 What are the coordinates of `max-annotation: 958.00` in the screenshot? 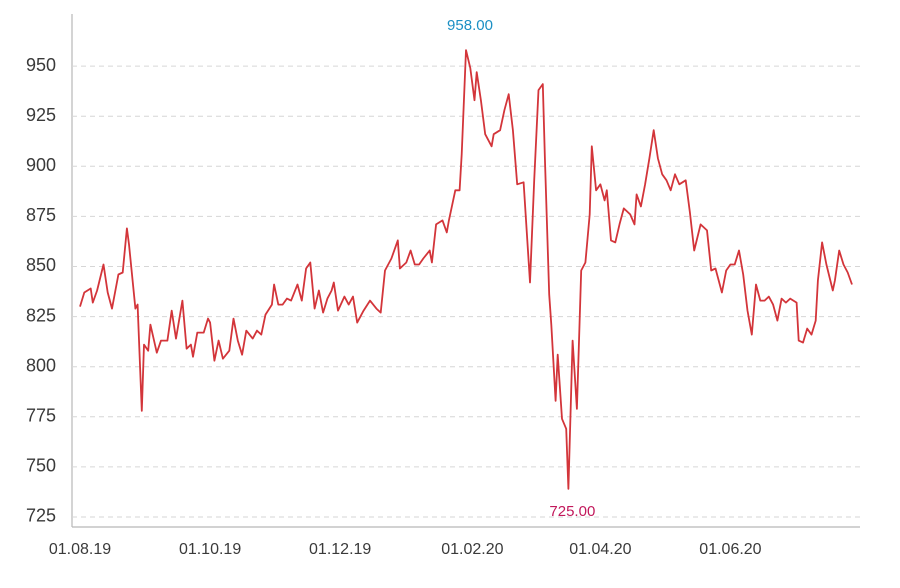 It's located at (470, 25).